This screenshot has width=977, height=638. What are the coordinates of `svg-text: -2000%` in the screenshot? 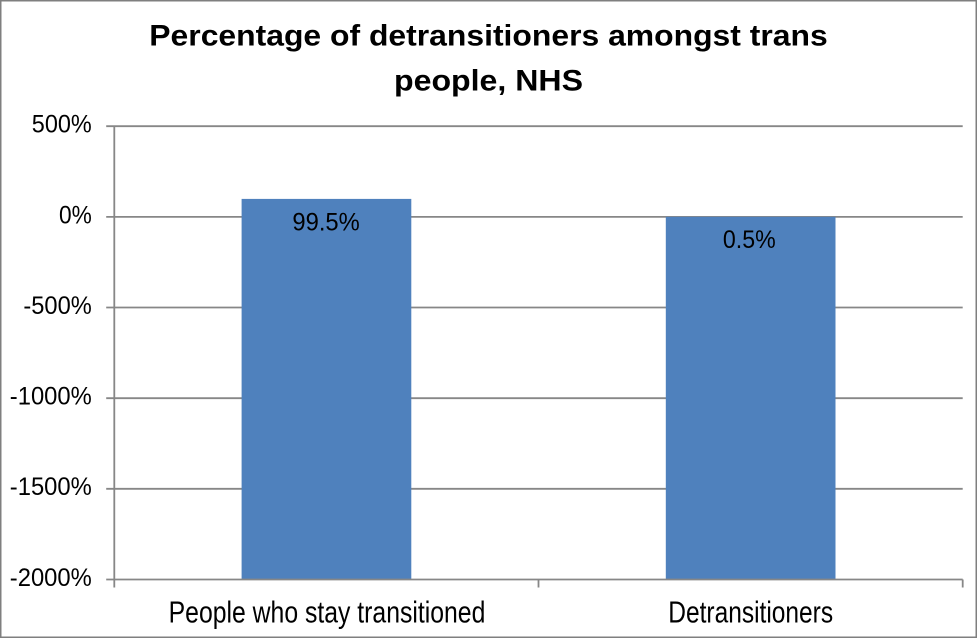 It's located at (51, 578).